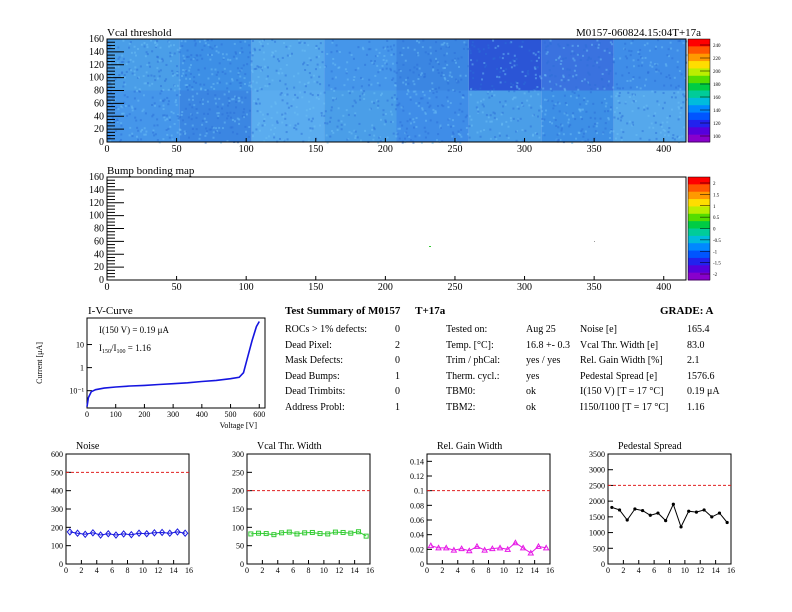 The image size is (792, 612). I want to click on map-y-tick-label: 40, so click(99, 116).